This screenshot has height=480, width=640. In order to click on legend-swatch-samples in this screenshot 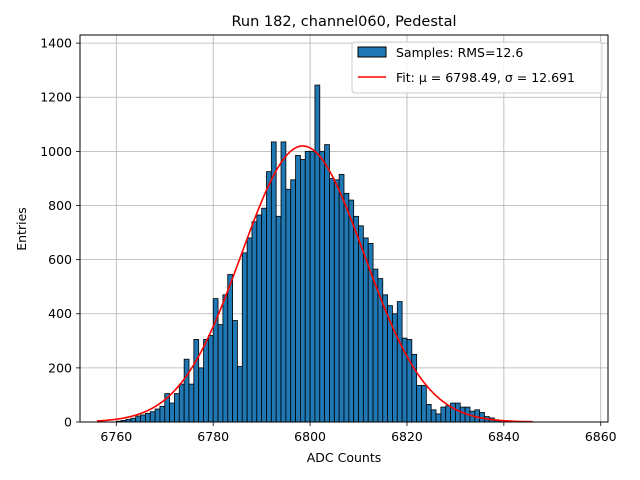, I will do `click(372, 52)`.